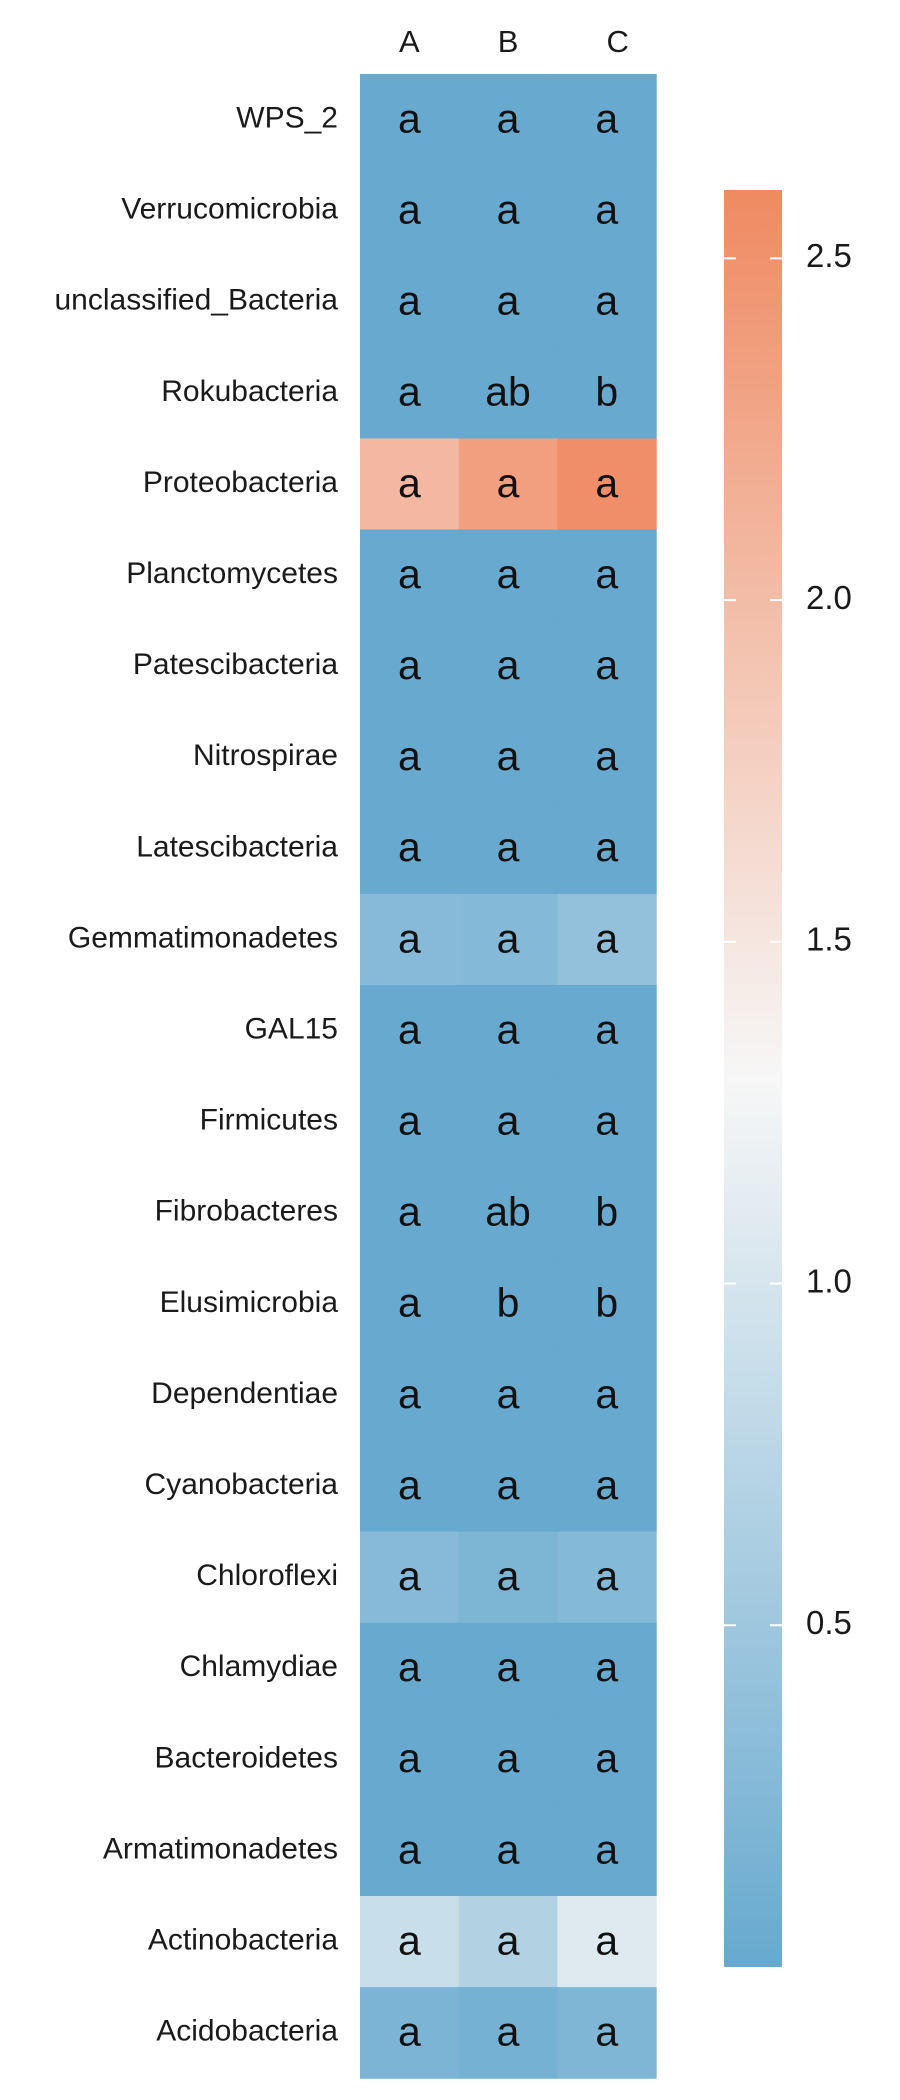  I want to click on colorbar-ticks: 0.5 1.0 1.5 2.0 2.5, so click(788, 939).